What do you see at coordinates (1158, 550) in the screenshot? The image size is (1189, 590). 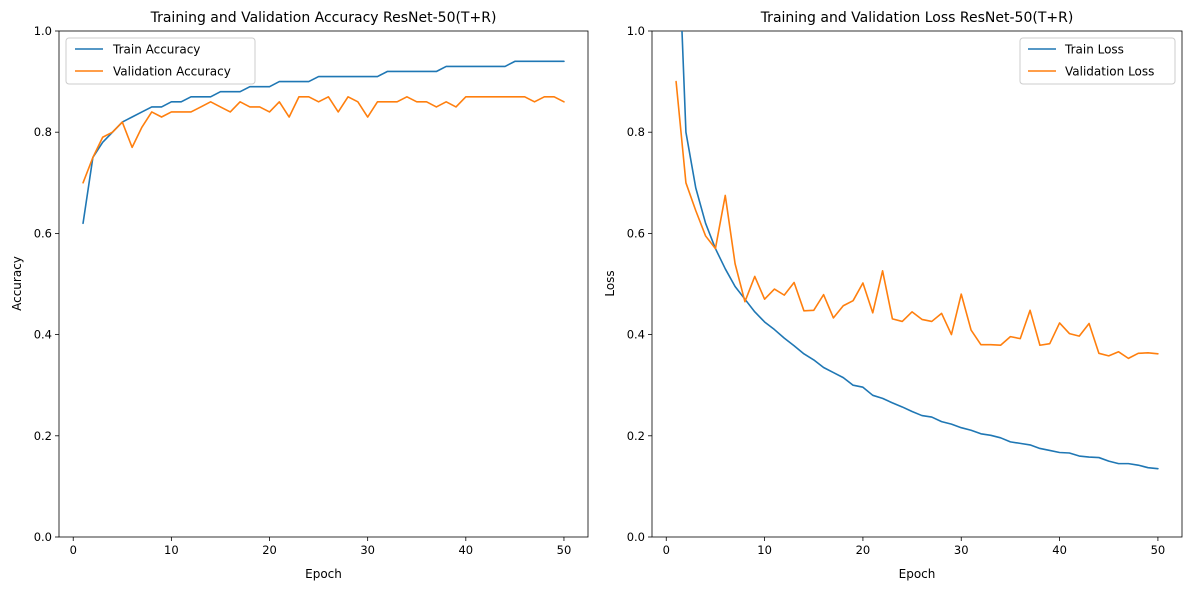 I see `loss-x-tick-label: 50` at bounding box center [1158, 550].